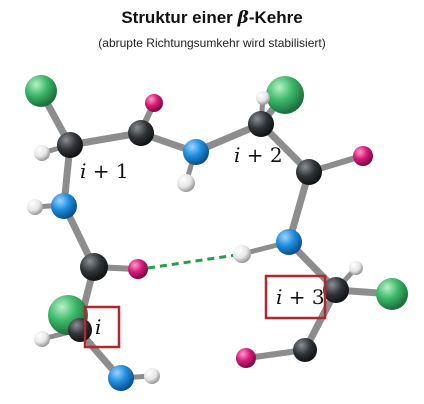 The image size is (424, 404). What do you see at coordinates (243, 18) in the screenshot?
I see `title-beta: β` at bounding box center [243, 18].